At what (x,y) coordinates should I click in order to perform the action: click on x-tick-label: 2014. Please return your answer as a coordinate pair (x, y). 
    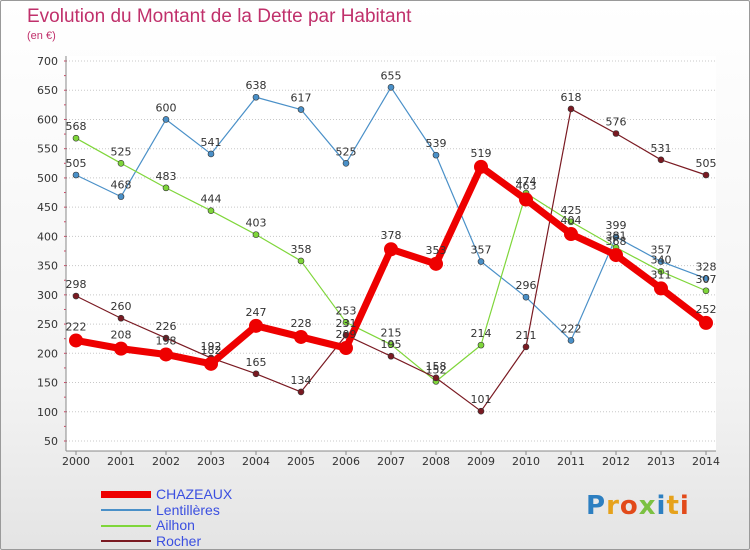
    Looking at the image, I should click on (706, 461).